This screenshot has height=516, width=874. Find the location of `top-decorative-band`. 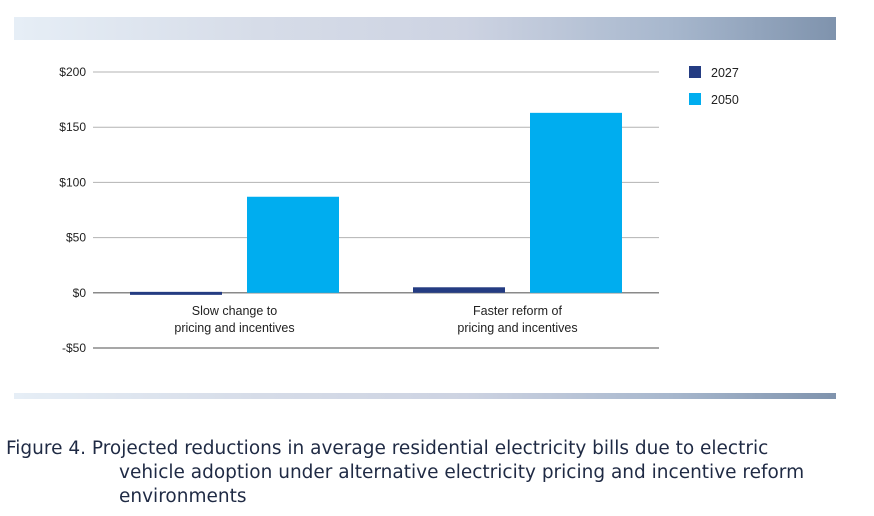

top-decorative-band is located at coordinates (425, 28).